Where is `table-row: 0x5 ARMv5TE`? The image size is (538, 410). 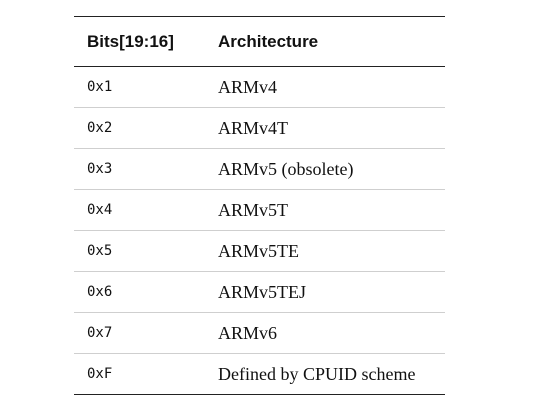 table-row: 0x5 ARMv5TE is located at coordinates (259, 251).